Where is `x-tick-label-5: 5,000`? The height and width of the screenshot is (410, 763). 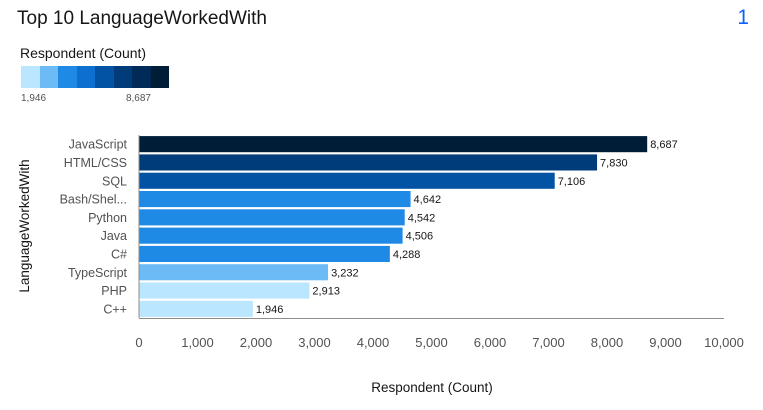 x-tick-label-5: 5,000 is located at coordinates (431, 342).